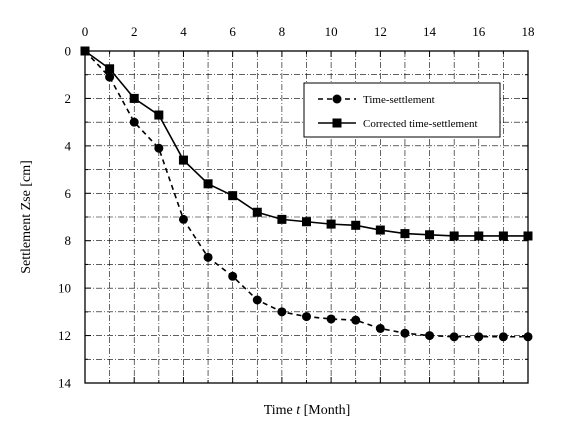  Describe the element at coordinates (68, 51) in the screenshot. I see `y-tick-label: 0` at that location.